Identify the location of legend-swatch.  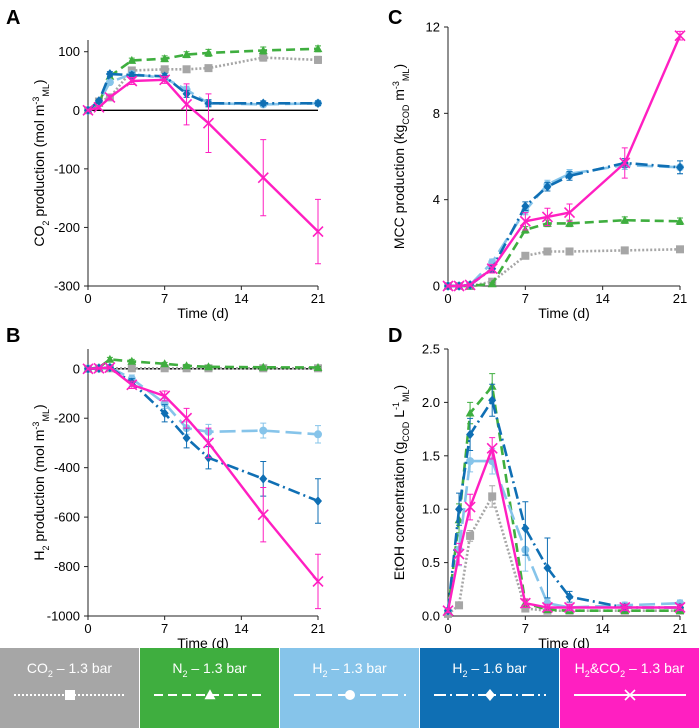
(350, 695).